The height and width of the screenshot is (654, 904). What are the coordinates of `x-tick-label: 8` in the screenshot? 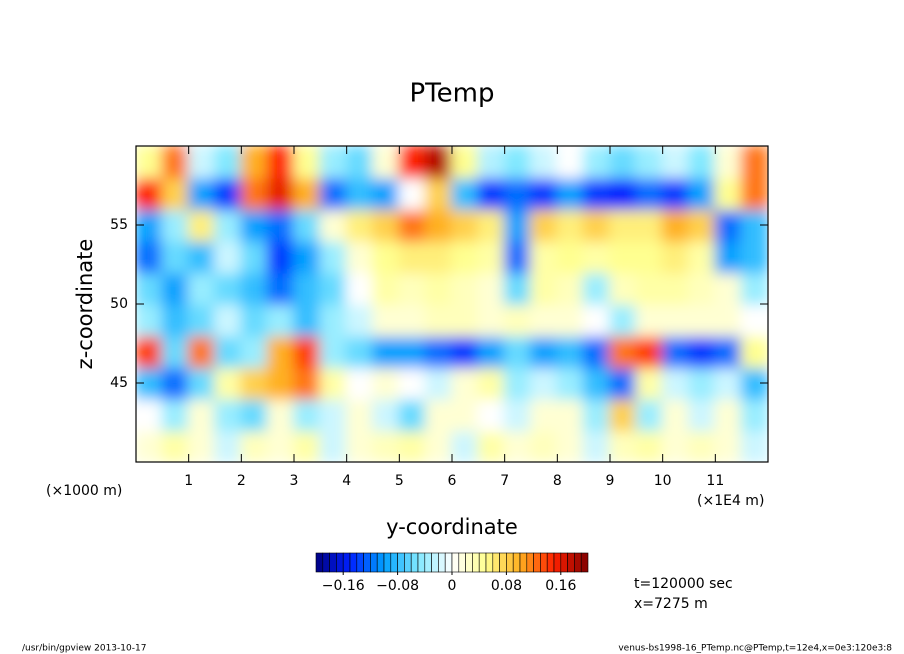 It's located at (557, 481).